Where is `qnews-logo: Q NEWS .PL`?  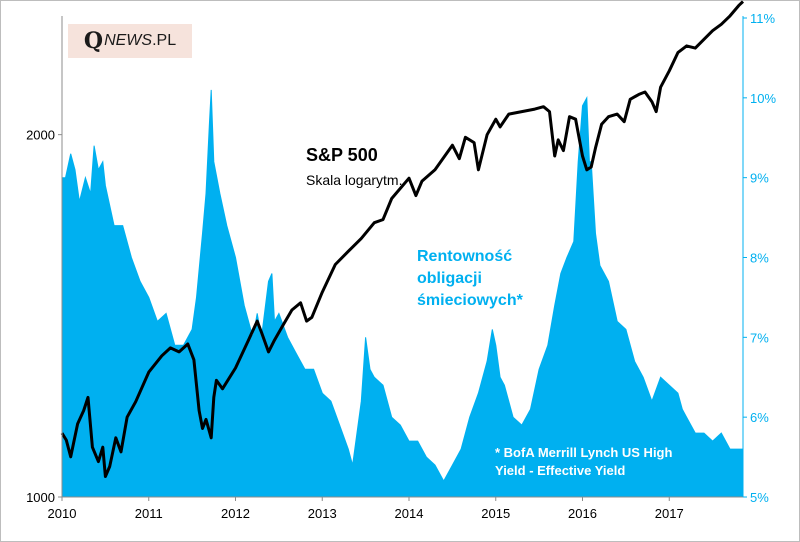
qnews-logo: Q NEWS .PL is located at coordinates (130, 41).